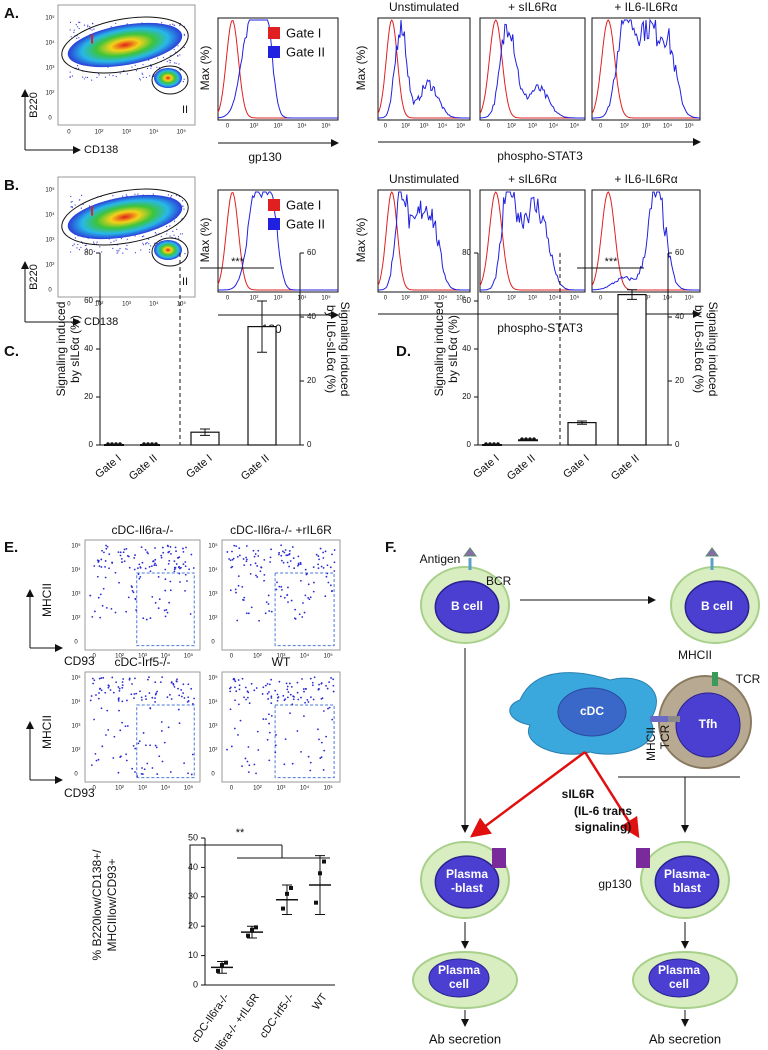  Describe the element at coordinates (646, 69) in the screenshot. I see `histogram-box` at that location.